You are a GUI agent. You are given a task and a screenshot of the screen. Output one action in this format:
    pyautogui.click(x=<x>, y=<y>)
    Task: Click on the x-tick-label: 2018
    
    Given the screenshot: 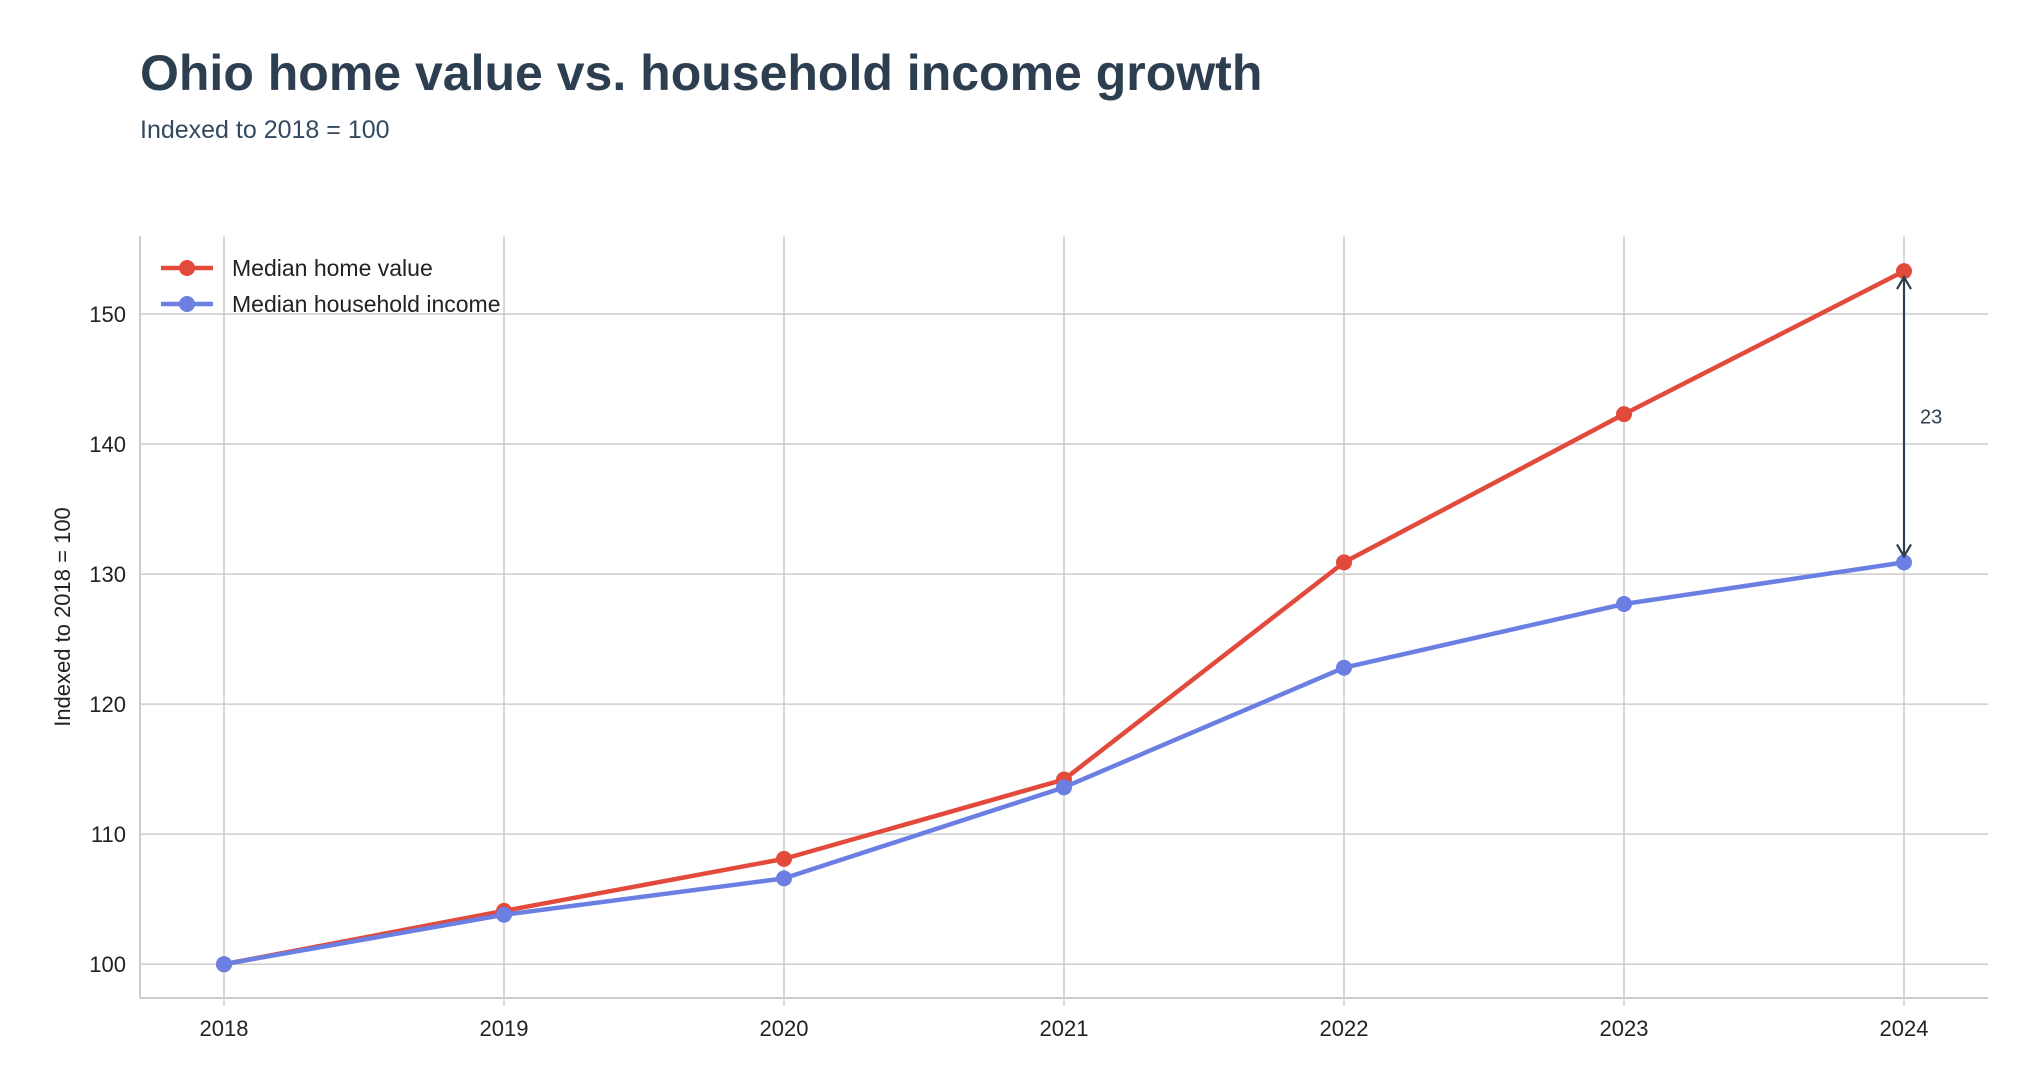 What is the action you would take?
    pyautogui.click(x=224, y=1028)
    